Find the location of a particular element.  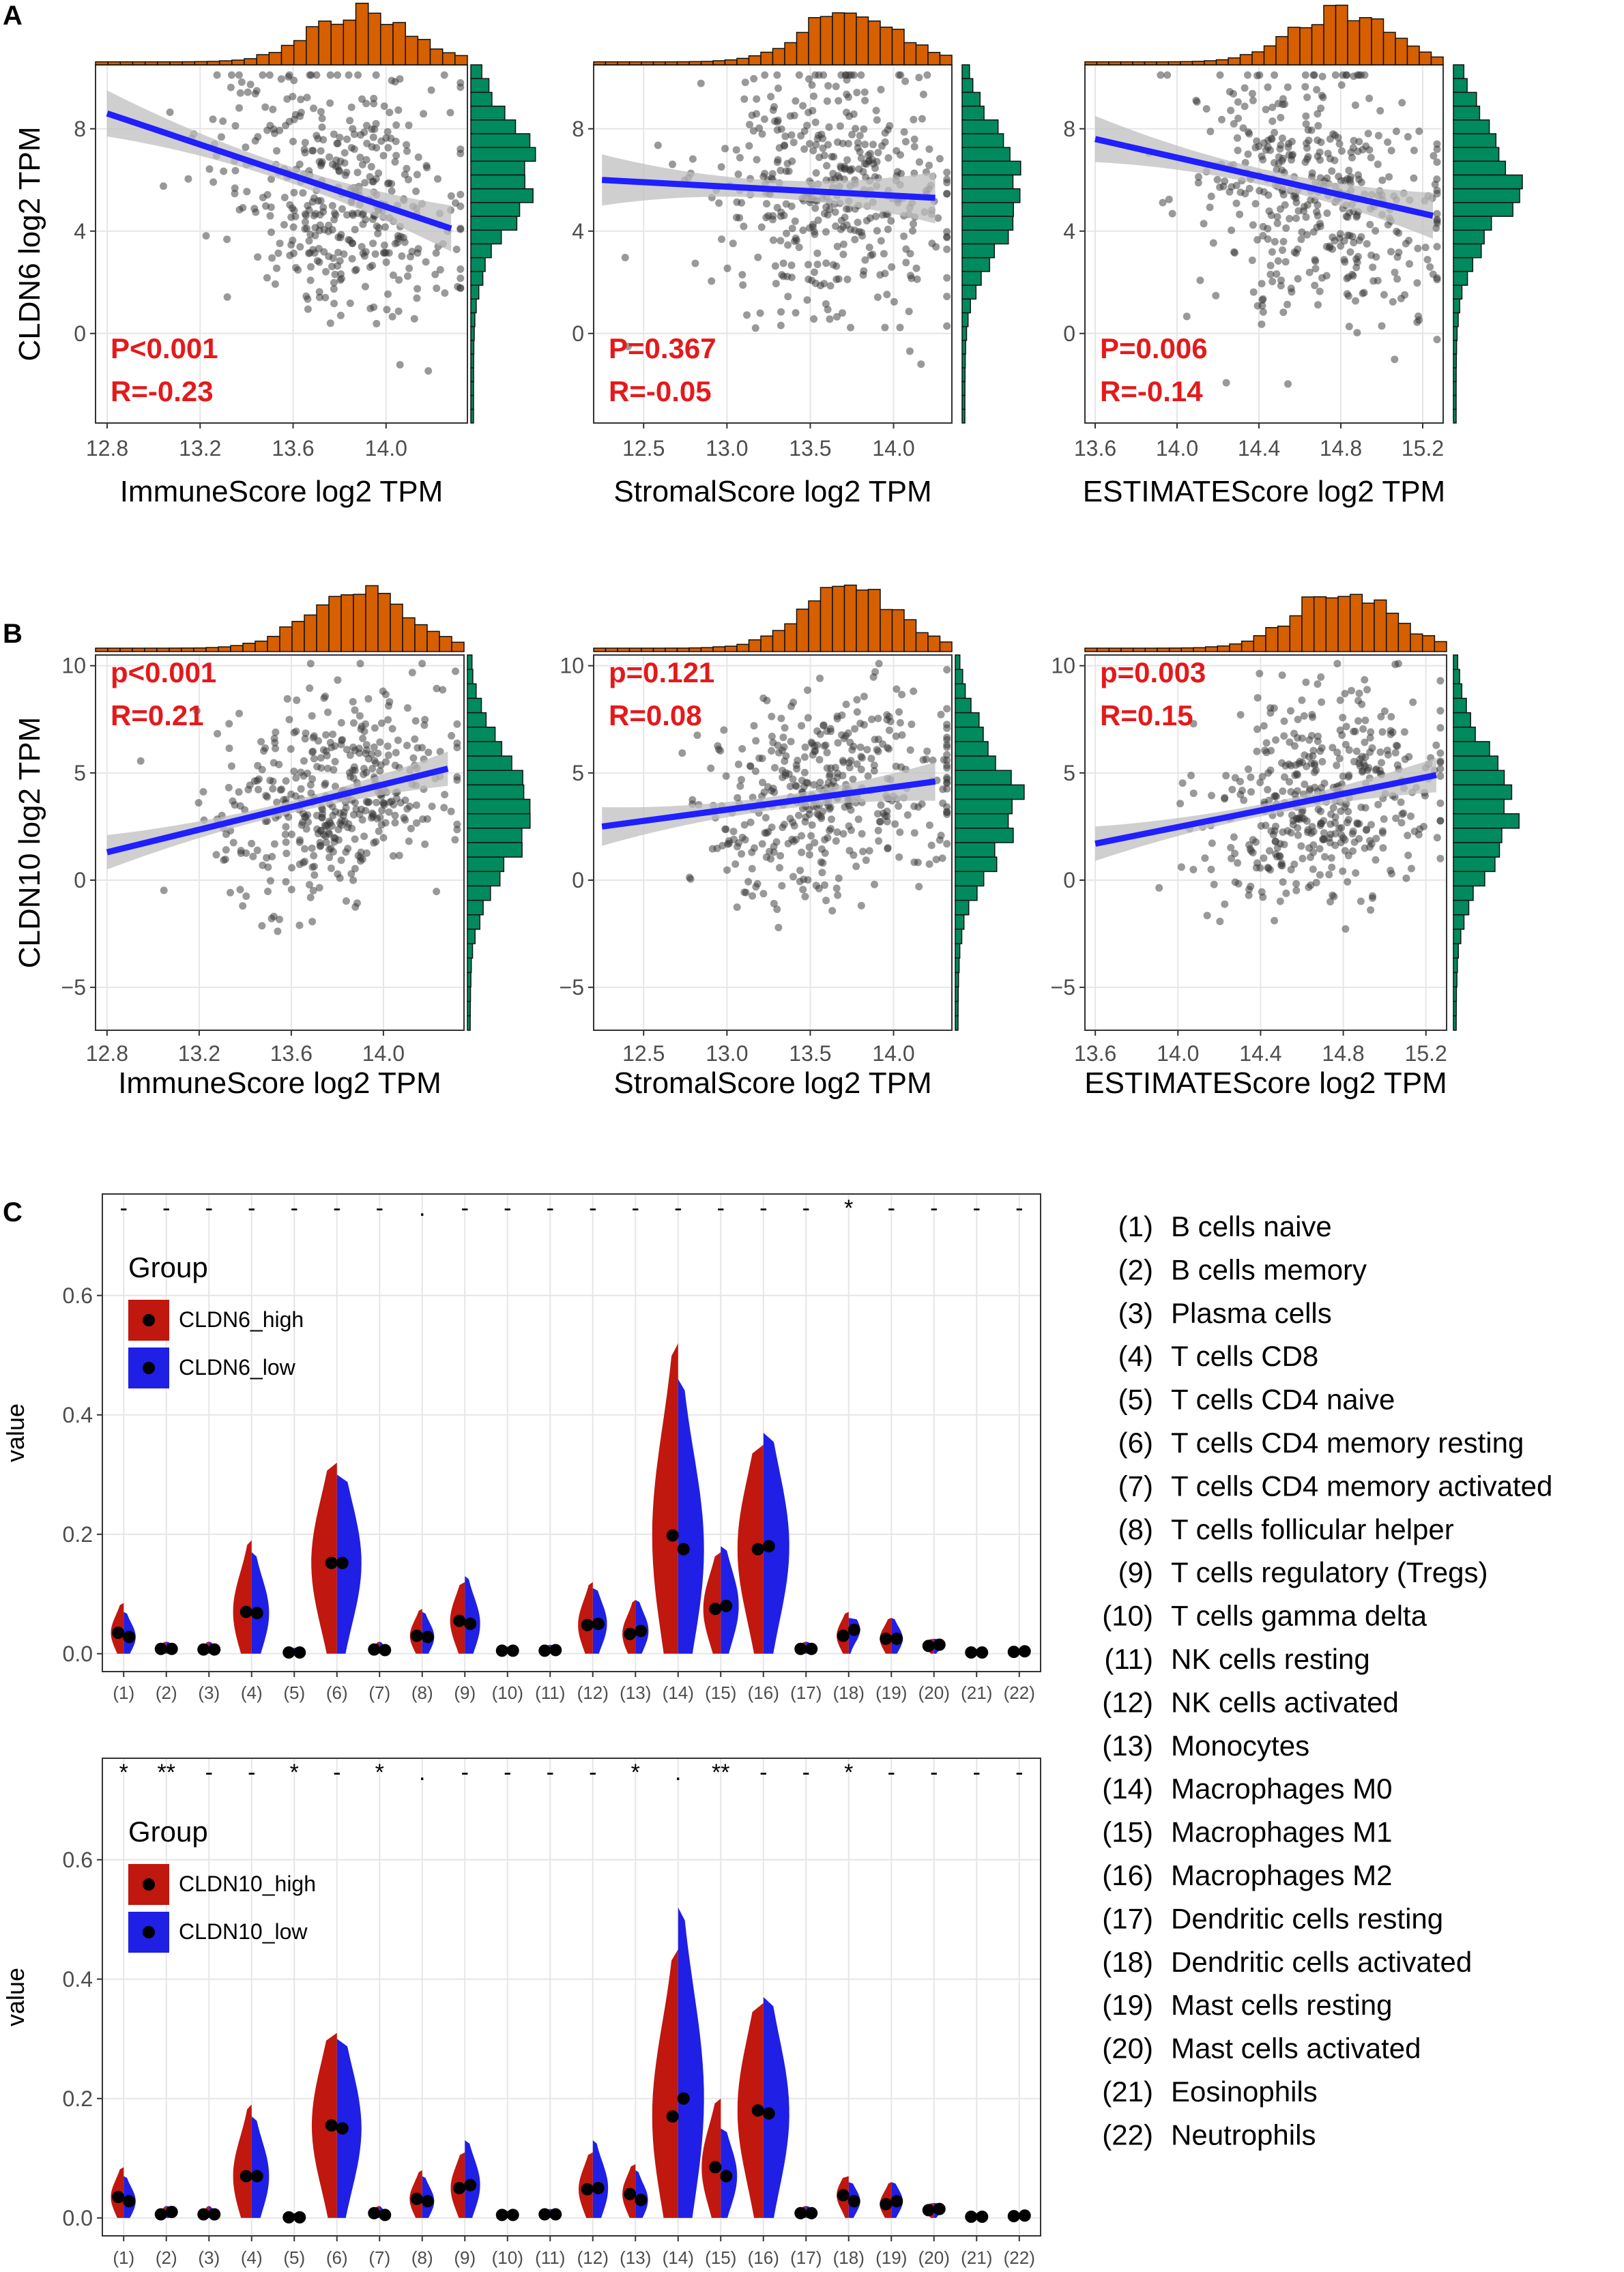

cell-legend-name: T cells CD4 naive is located at coordinates (1283, 1400).